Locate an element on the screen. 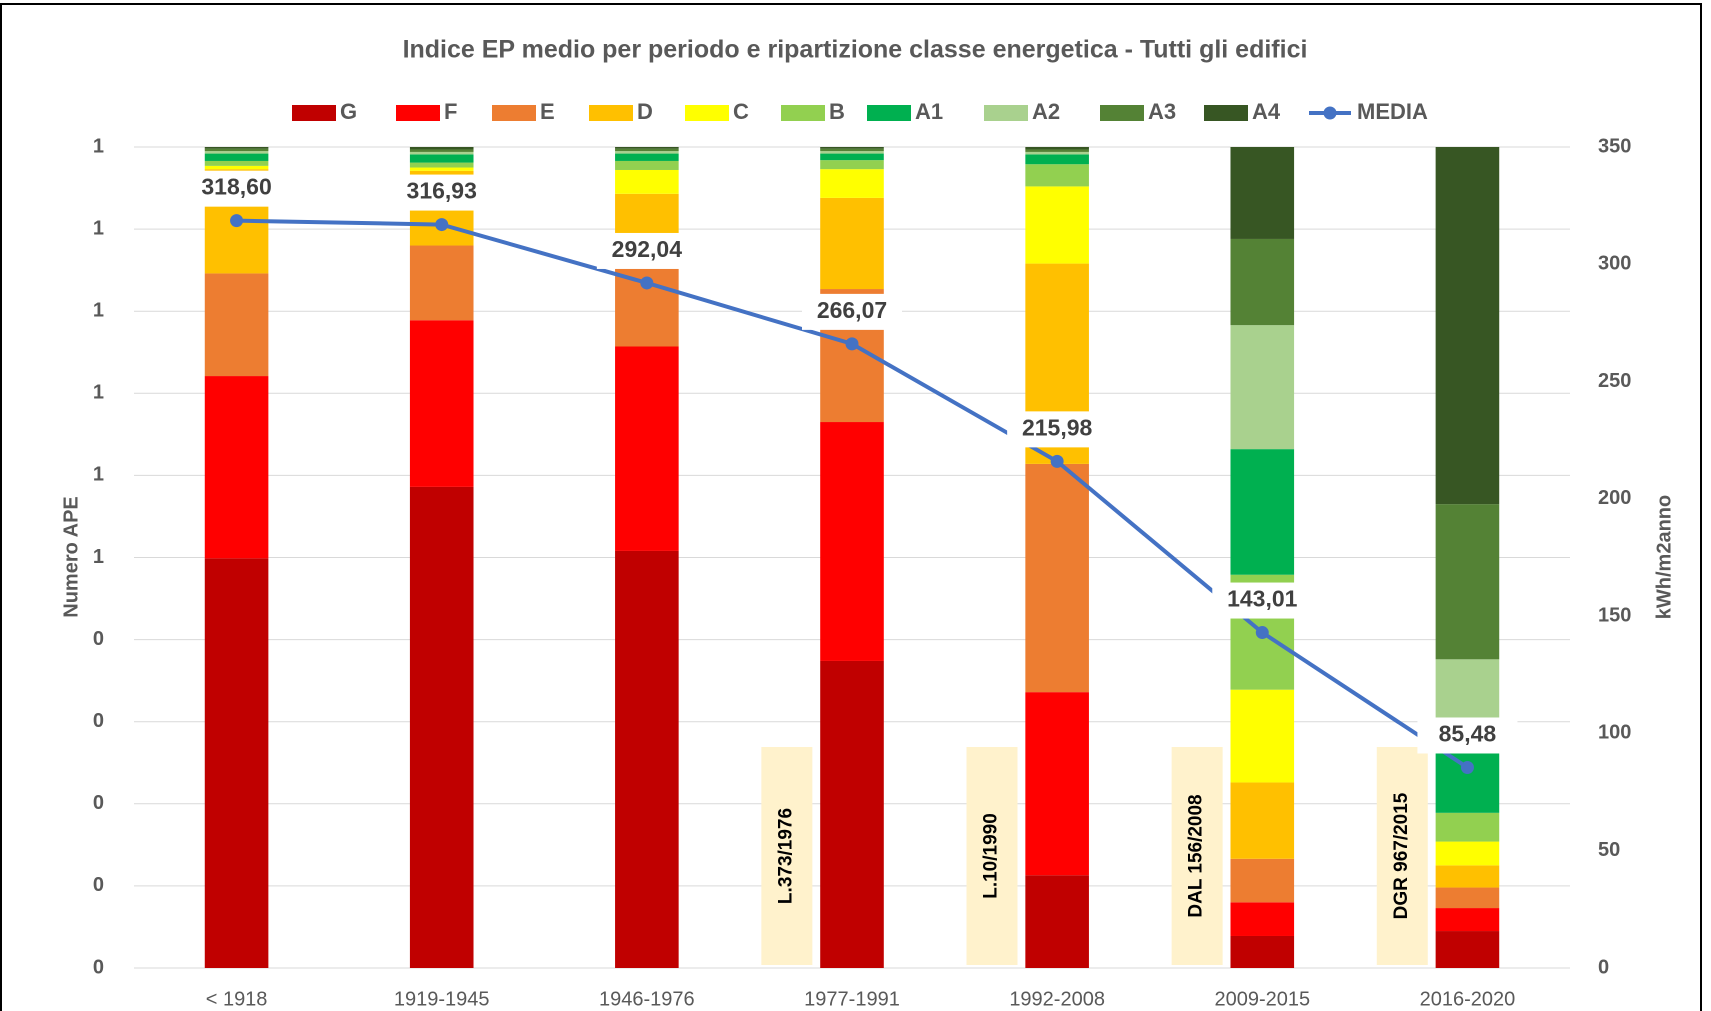  data-label: 85,48 is located at coordinates (1468, 734).